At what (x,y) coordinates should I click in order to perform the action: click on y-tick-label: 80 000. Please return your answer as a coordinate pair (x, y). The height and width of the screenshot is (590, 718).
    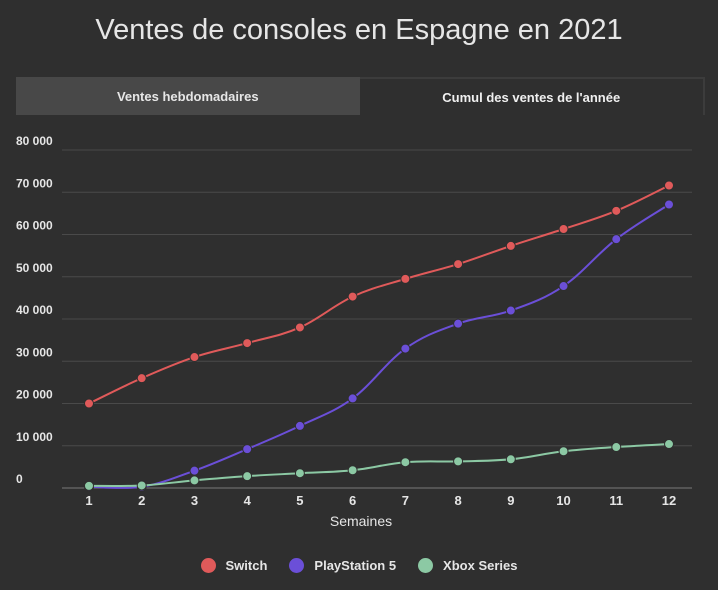
    Looking at the image, I should click on (34, 141).